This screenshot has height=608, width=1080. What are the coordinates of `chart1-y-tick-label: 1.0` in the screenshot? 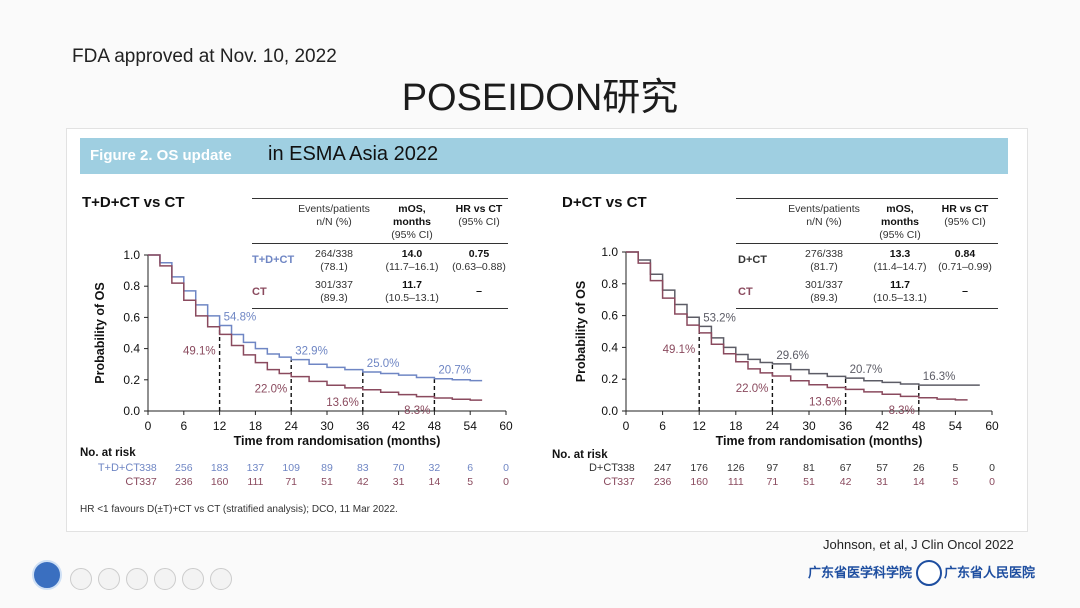 It's located at (609, 252).